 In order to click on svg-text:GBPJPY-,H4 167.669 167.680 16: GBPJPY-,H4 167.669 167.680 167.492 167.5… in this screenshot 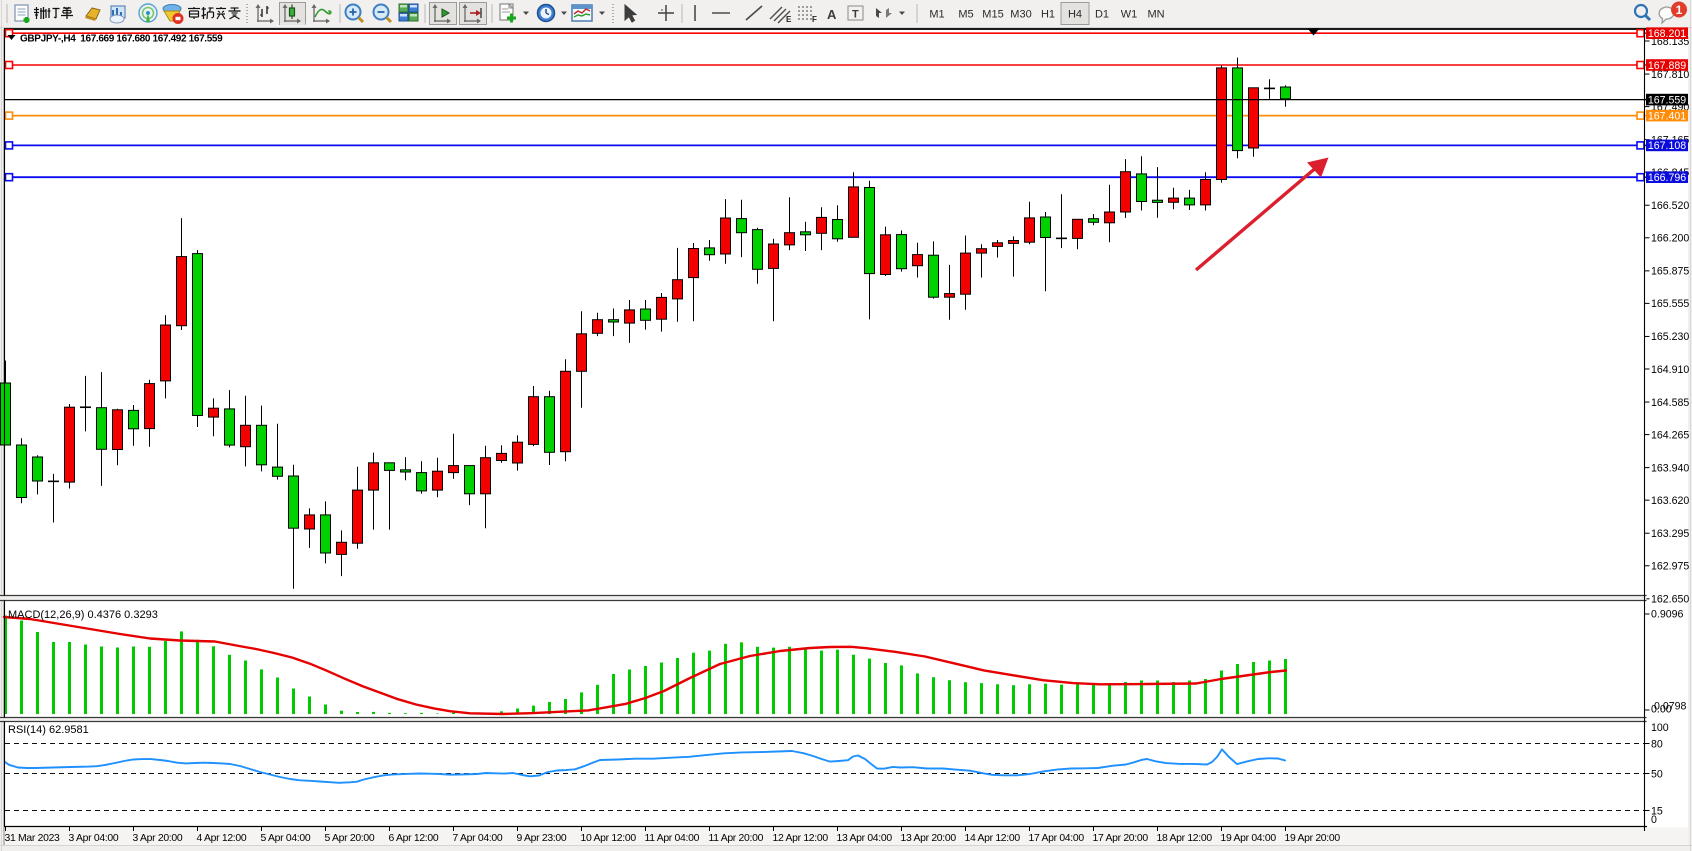, I will do `click(121, 39)`.